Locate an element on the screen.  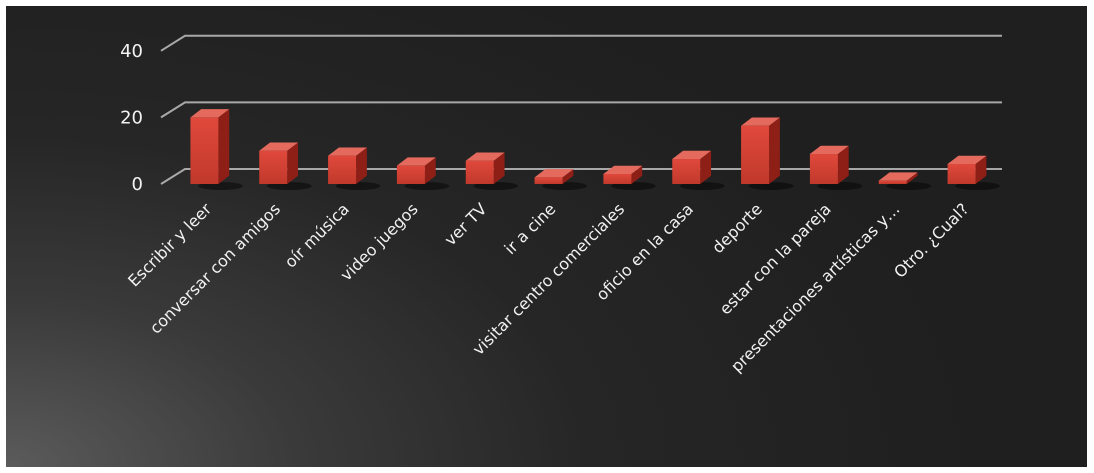
x-tick-label: deporte is located at coordinates (737, 228).